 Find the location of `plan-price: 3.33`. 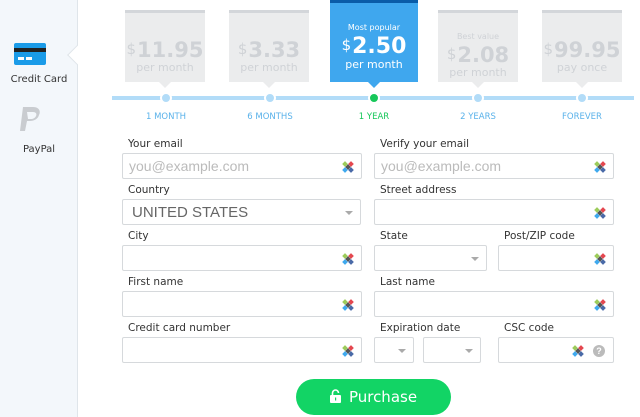

plan-price: 3.33 is located at coordinates (274, 50).